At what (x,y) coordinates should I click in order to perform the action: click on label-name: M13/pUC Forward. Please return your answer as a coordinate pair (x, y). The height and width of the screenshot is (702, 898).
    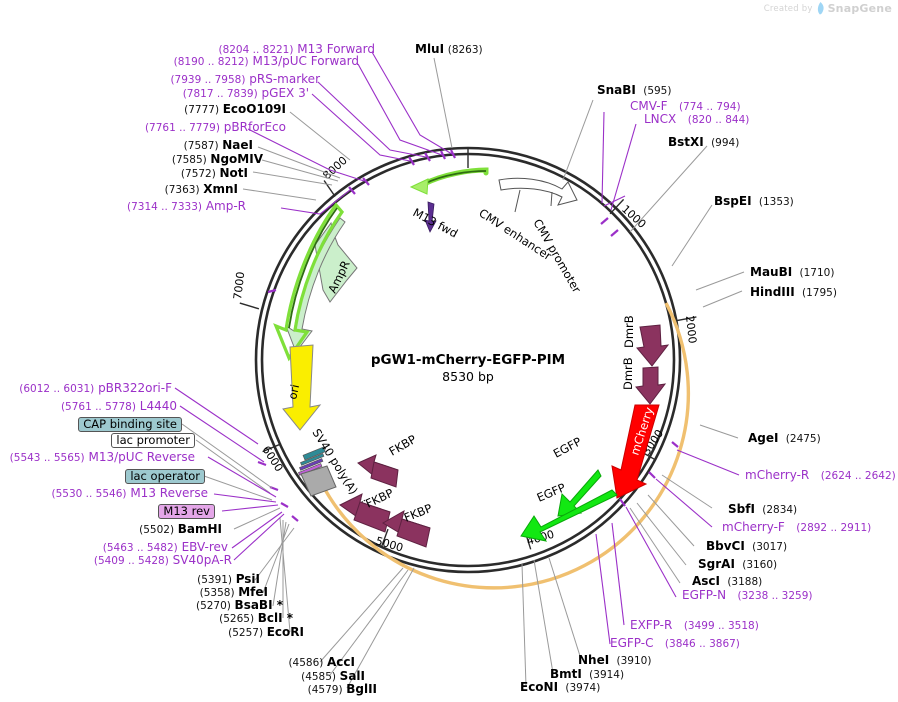
    Looking at the image, I should click on (305, 61).